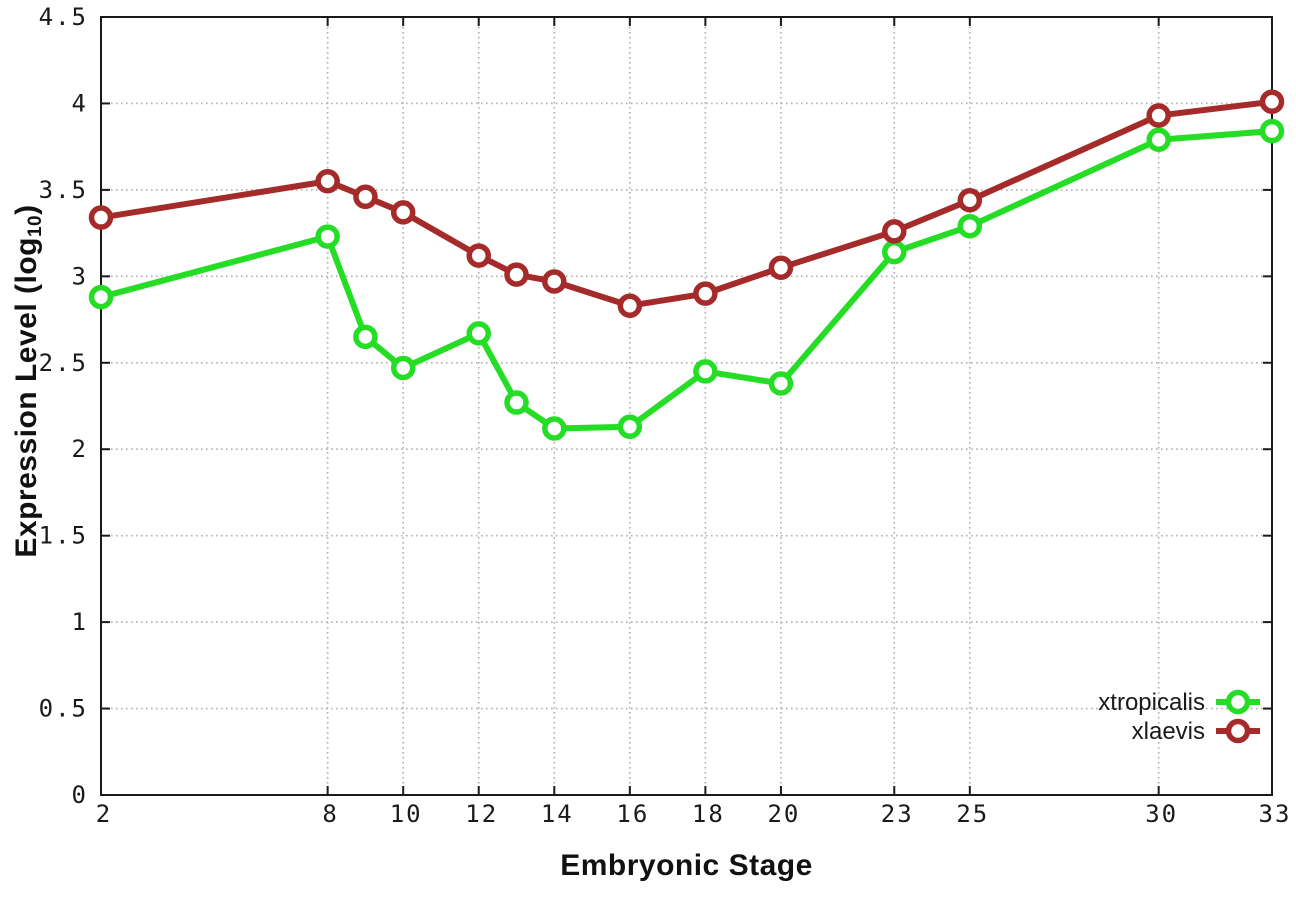 This screenshot has height=907, width=1296. Describe the element at coordinates (330, 814) in the screenshot. I see `x-tick-label: 8` at that location.